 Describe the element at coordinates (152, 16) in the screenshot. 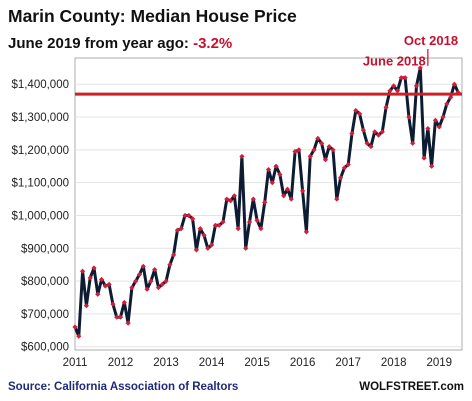

I see `chart-title: Marin County: Median House Price` at that location.